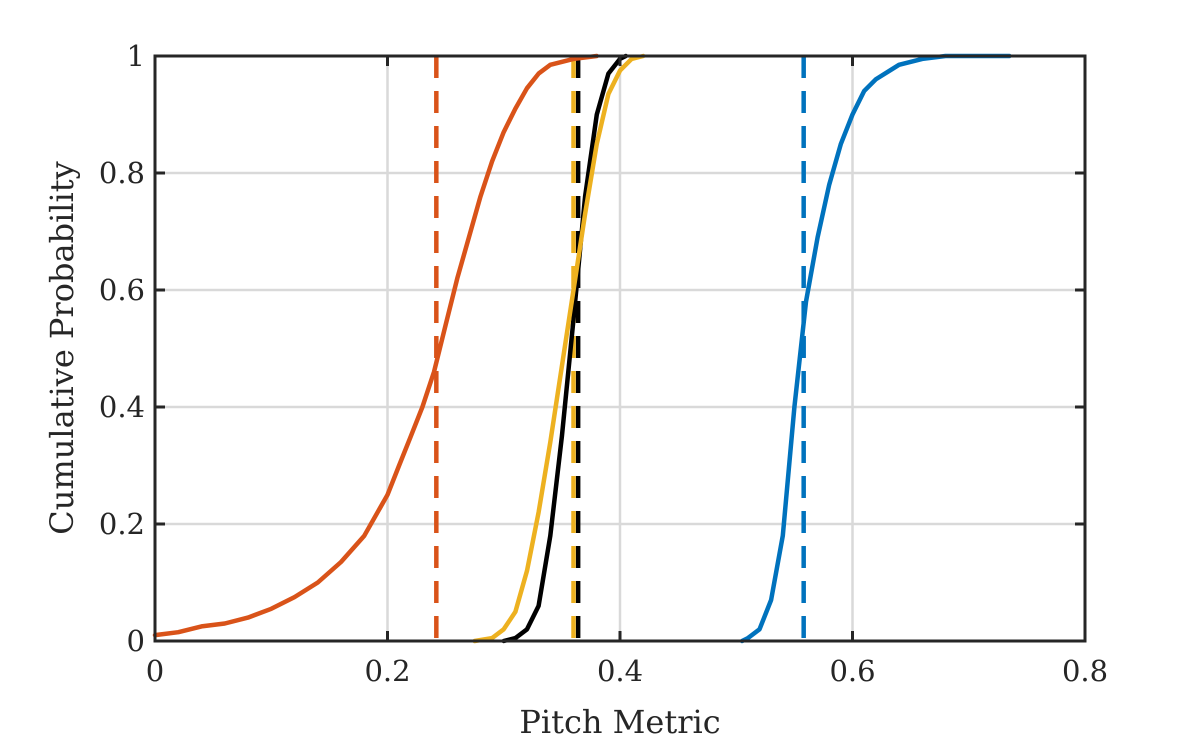 This screenshot has width=1200, height=750. I want to click on x-axis-label: Pitch Metric, so click(619, 722).